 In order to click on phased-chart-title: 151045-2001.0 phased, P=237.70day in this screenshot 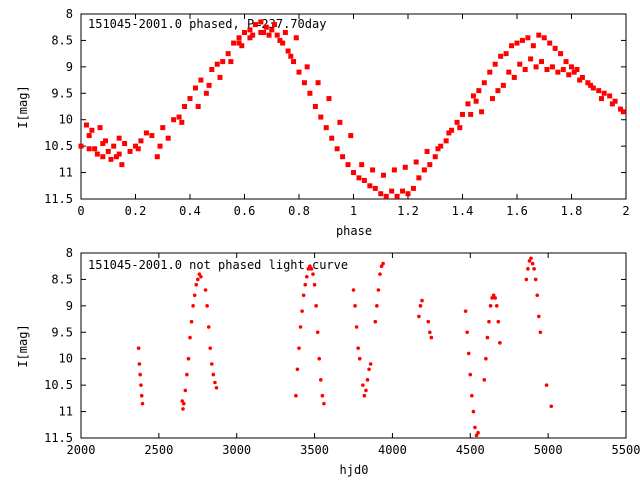, I will do `click(207, 24)`.